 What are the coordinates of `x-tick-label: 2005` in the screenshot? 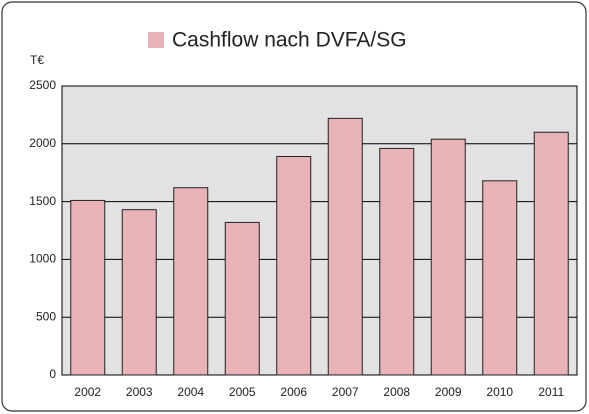 It's located at (242, 392).